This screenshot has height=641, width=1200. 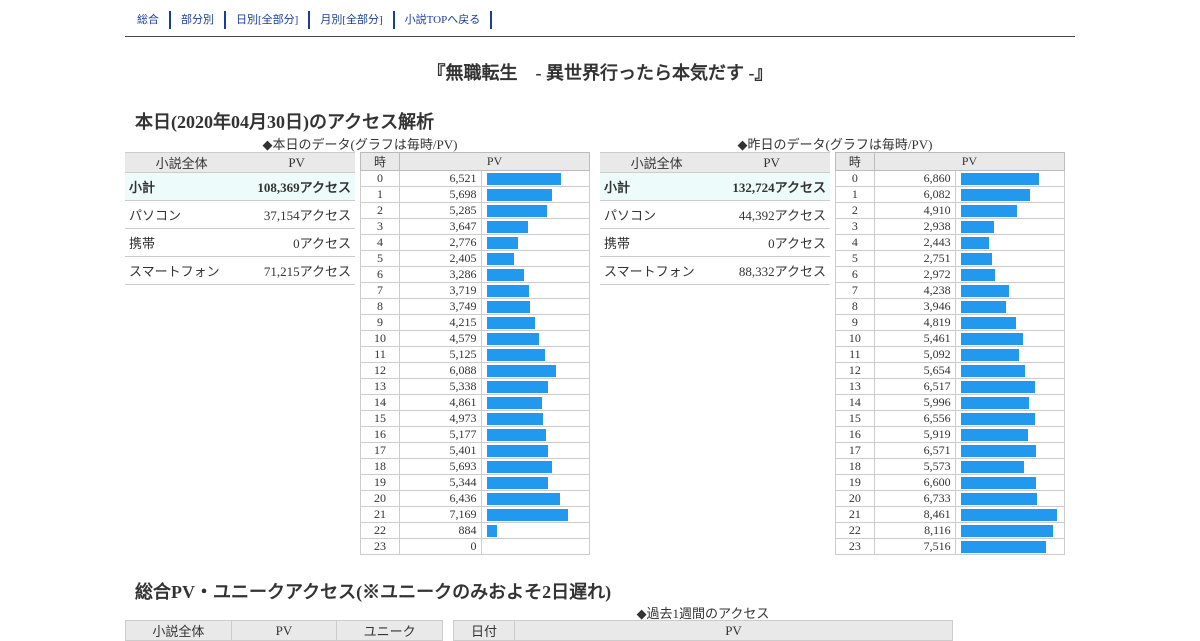 I want to click on pv-value-label: 6,517, so click(x=914, y=386).